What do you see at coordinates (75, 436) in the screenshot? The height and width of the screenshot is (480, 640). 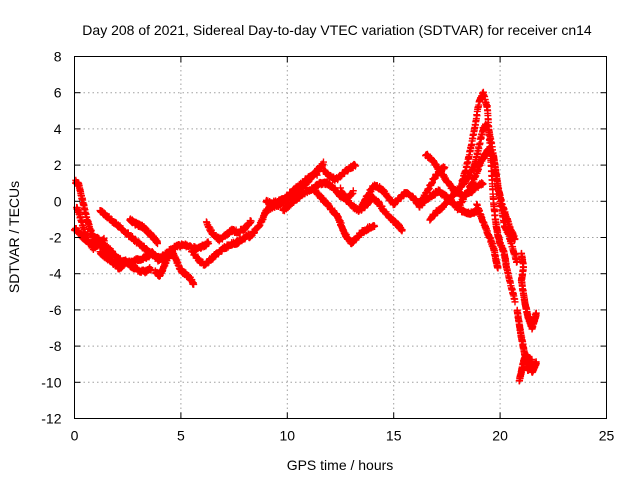 I see `x-tick-label: 0` at bounding box center [75, 436].